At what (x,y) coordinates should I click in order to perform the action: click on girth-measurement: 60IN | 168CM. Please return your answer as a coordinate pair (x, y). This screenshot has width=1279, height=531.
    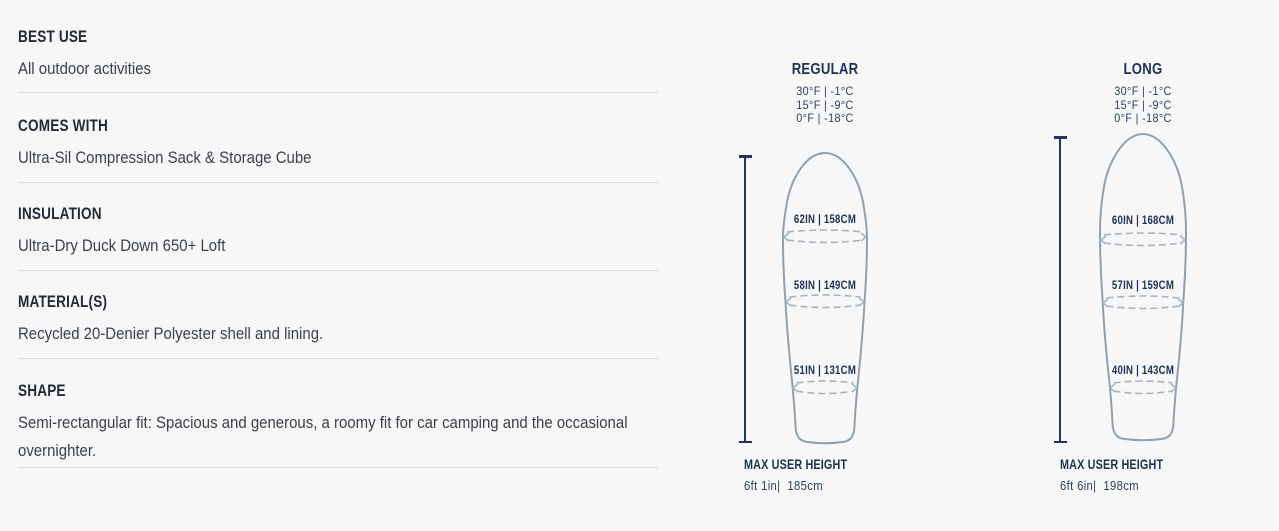
    Looking at the image, I should click on (1143, 220).